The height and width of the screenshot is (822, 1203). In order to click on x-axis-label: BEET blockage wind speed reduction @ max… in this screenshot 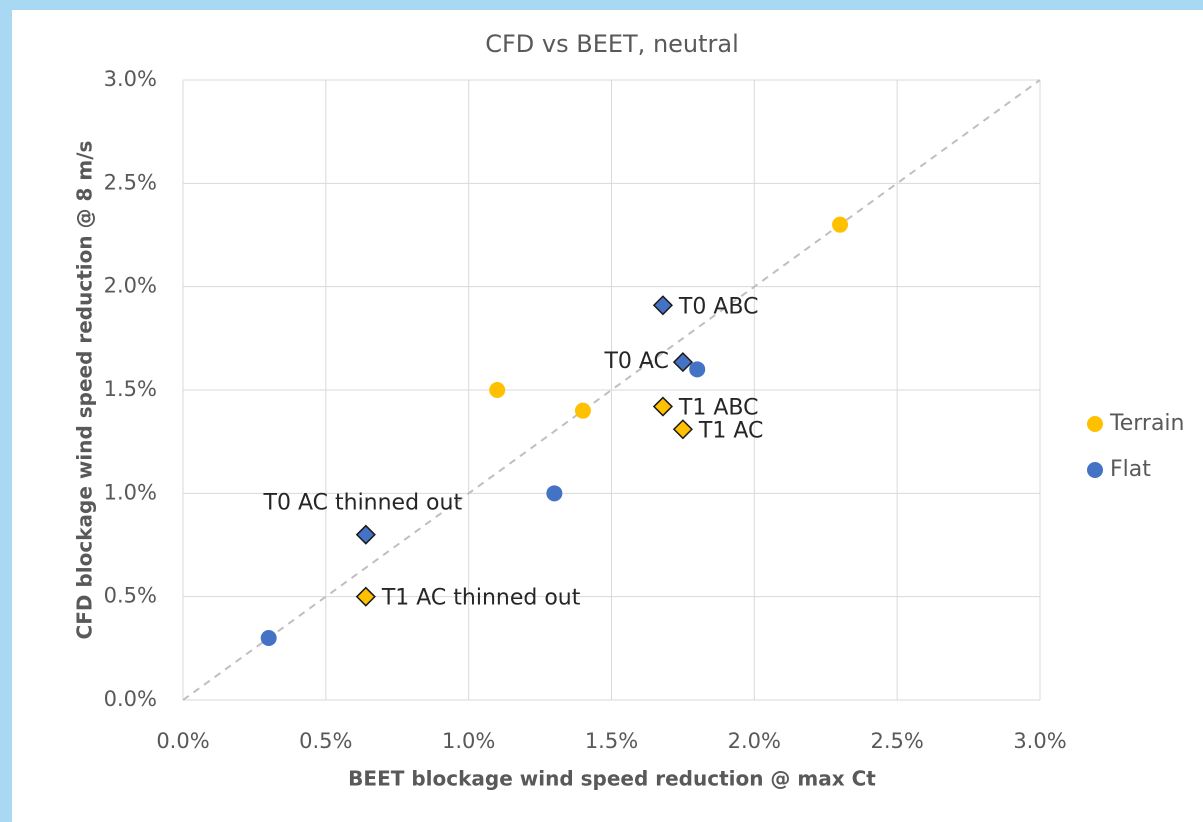, I will do `click(612, 779)`.